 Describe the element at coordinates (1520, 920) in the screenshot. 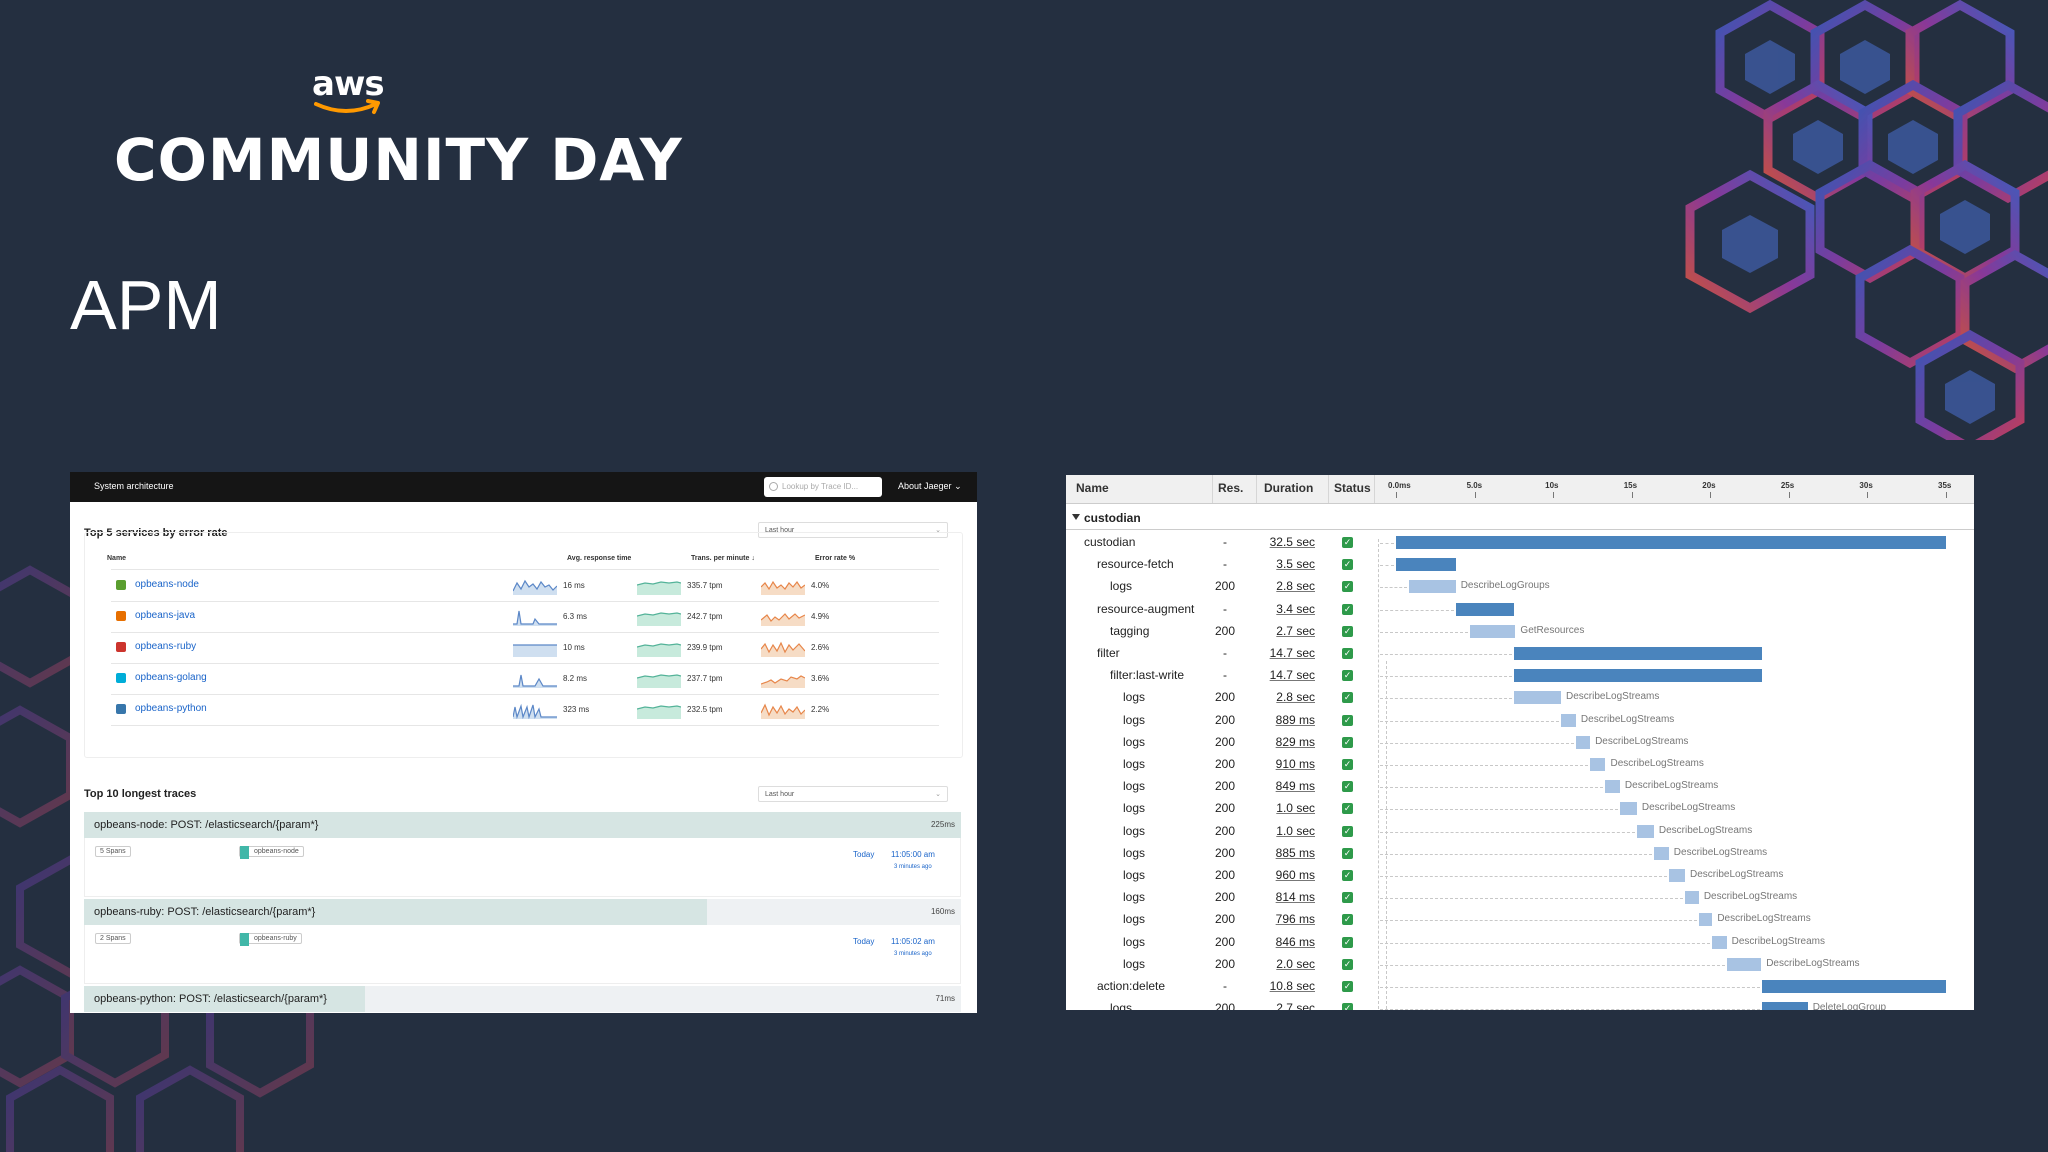

I see `span-row: logs 200 796 ms ✓ DescribeLogStreams` at that location.